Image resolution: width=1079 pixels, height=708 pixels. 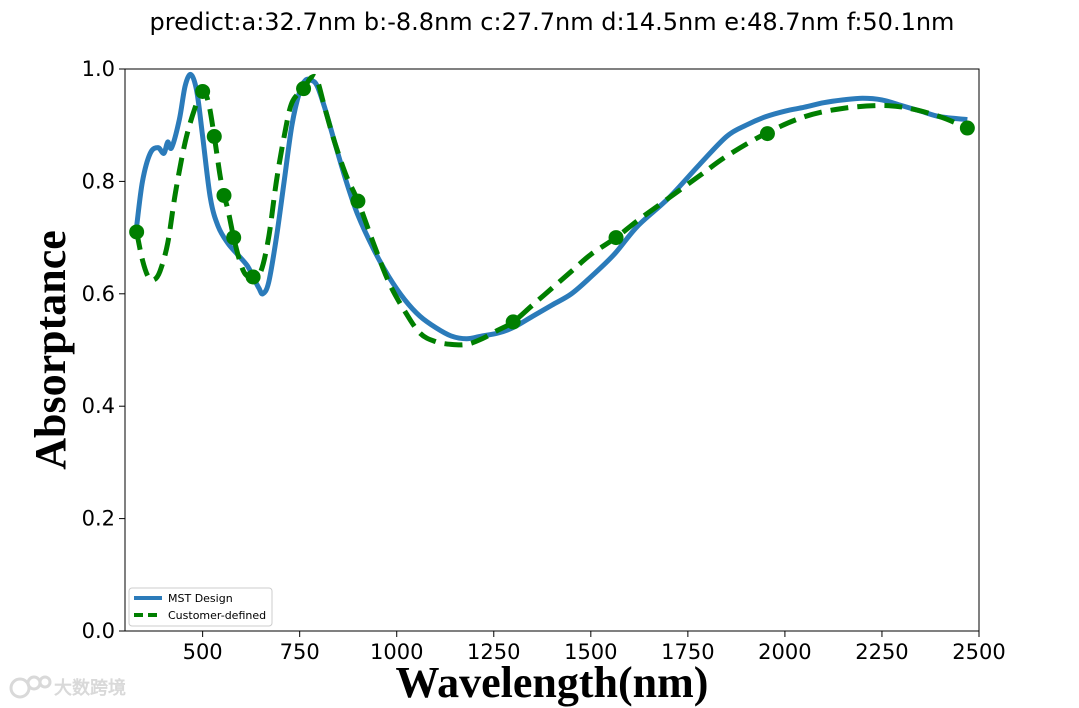 I want to click on x-axis-label: Wavelength(nm), so click(x=552, y=682).